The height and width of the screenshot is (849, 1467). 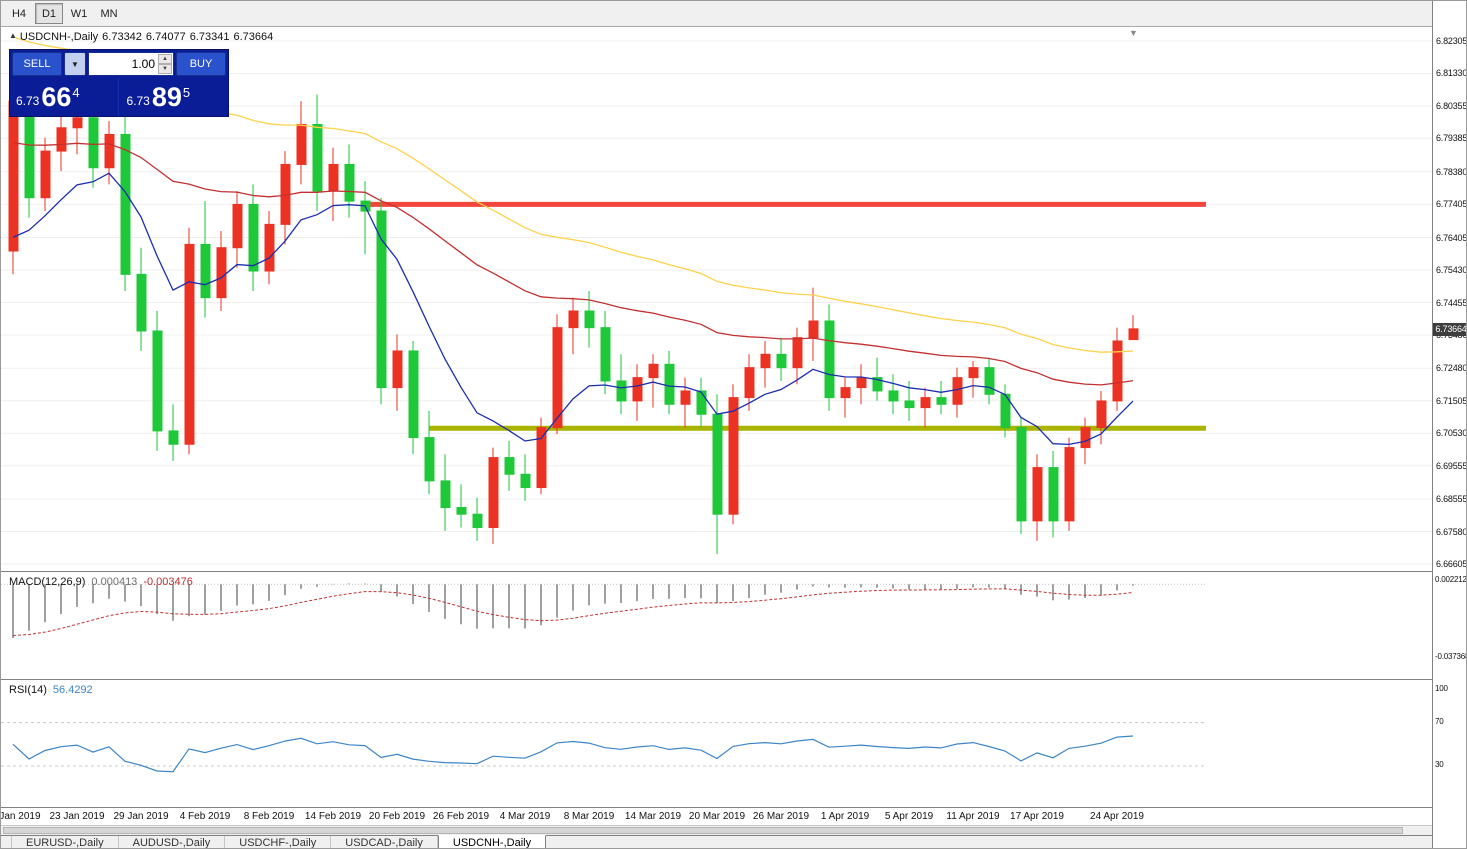 I want to click on rsi-label: RSI(14), so click(x=28, y=690).